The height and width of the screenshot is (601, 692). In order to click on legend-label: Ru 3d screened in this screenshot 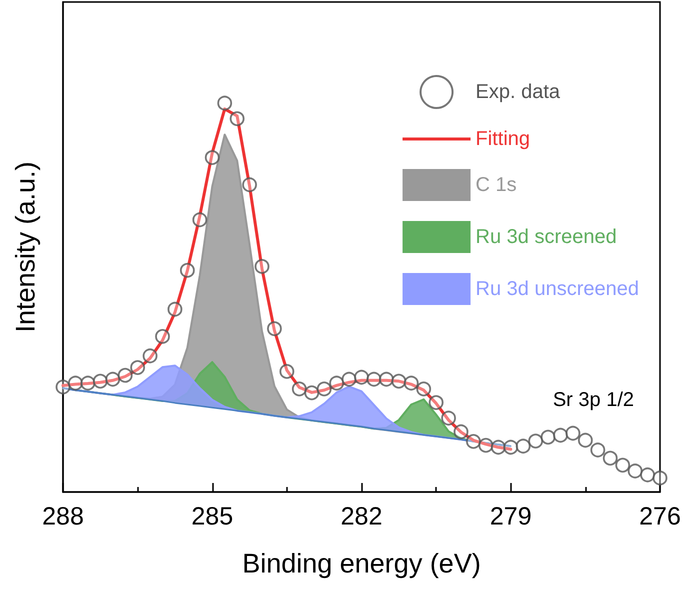, I will do `click(546, 237)`.